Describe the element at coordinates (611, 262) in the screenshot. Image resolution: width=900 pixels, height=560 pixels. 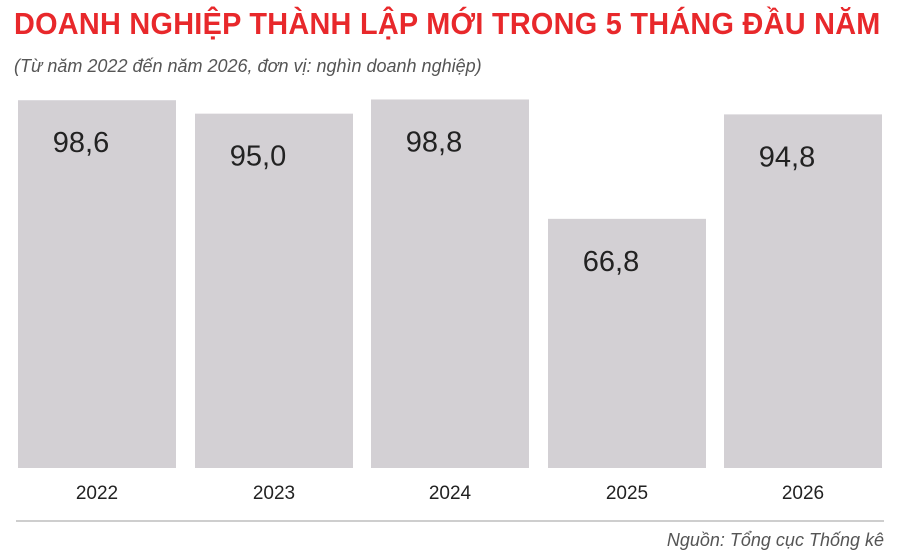
I see `value-label-2025: 66,8` at that location.